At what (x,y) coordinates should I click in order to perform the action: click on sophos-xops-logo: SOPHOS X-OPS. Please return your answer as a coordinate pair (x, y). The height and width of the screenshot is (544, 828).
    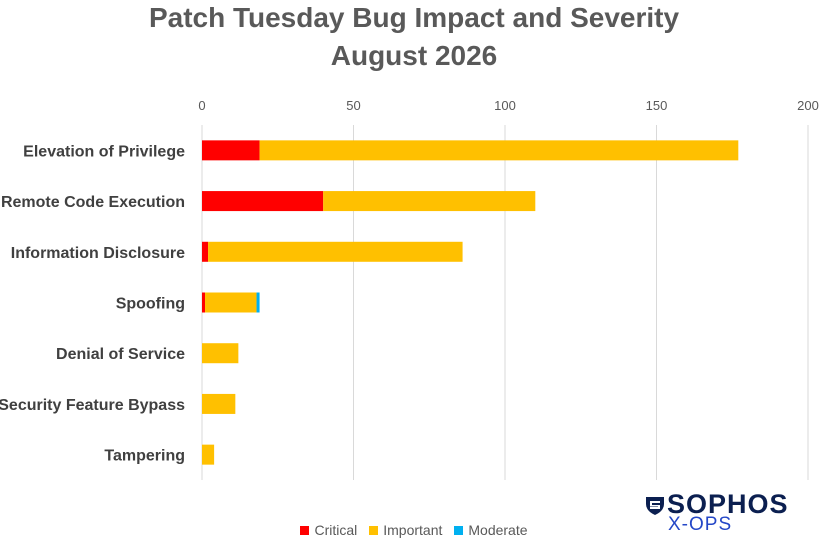
    Looking at the image, I should click on (730, 513).